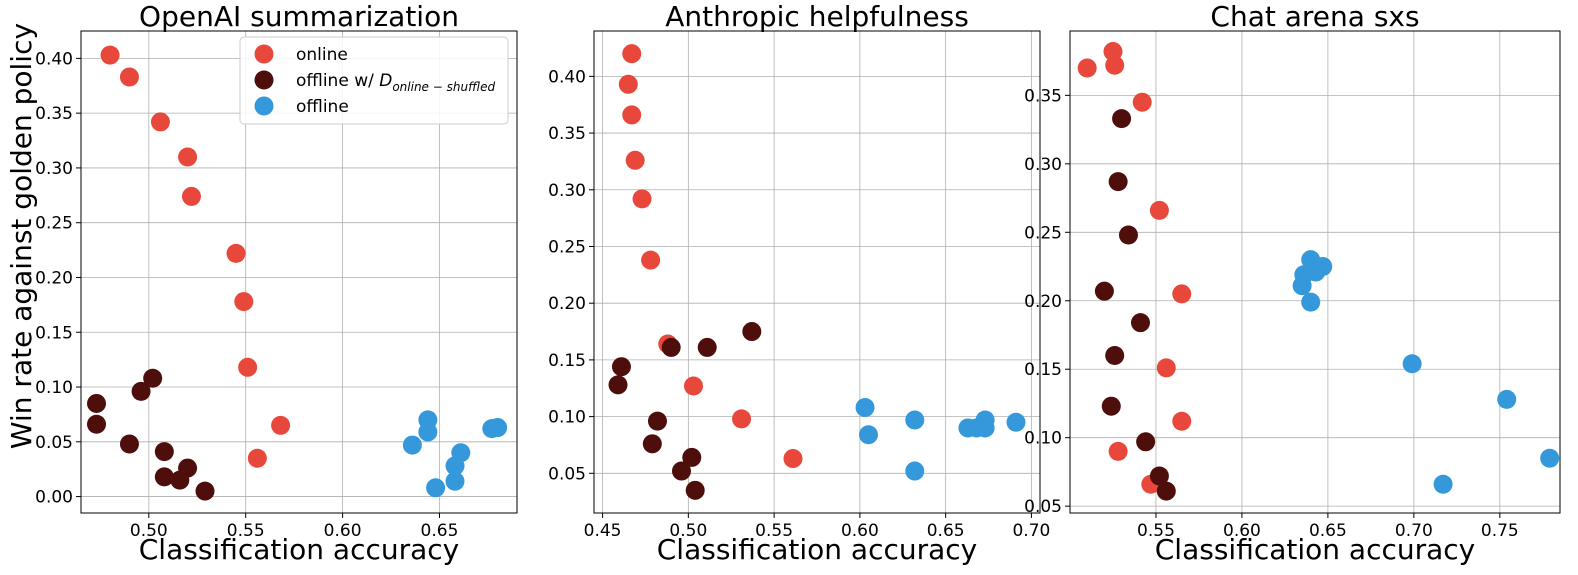 The height and width of the screenshot is (575, 1578). I want to click on x-tick-label: 0.75, so click(1500, 531).